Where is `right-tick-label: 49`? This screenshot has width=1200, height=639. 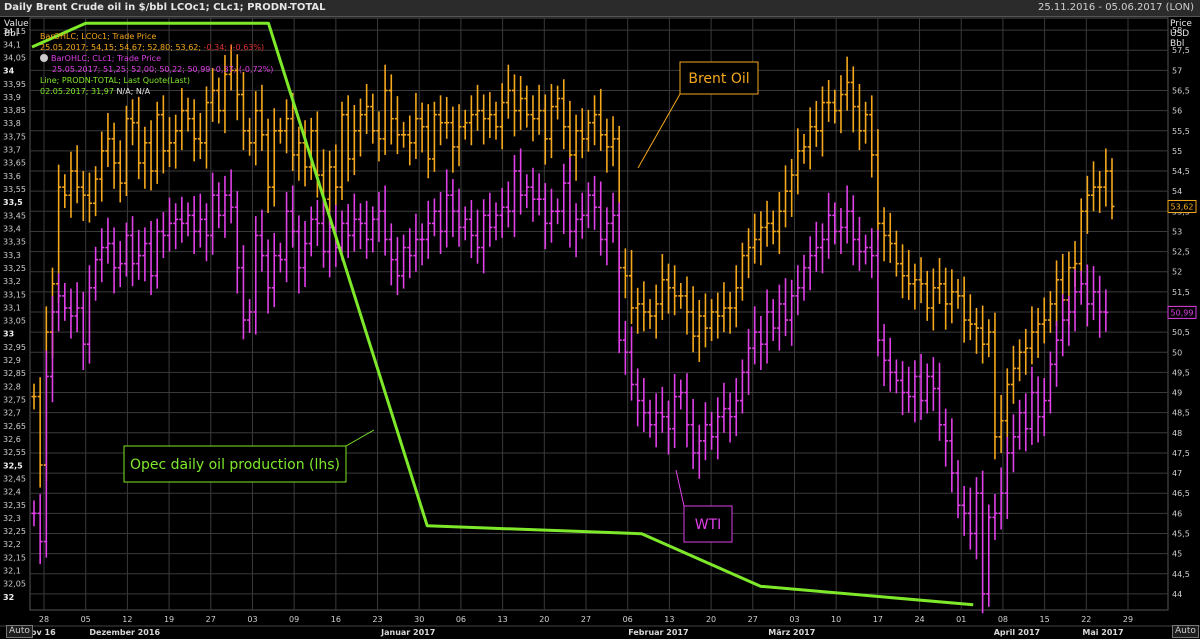 right-tick-label: 49 is located at coordinates (1177, 393).